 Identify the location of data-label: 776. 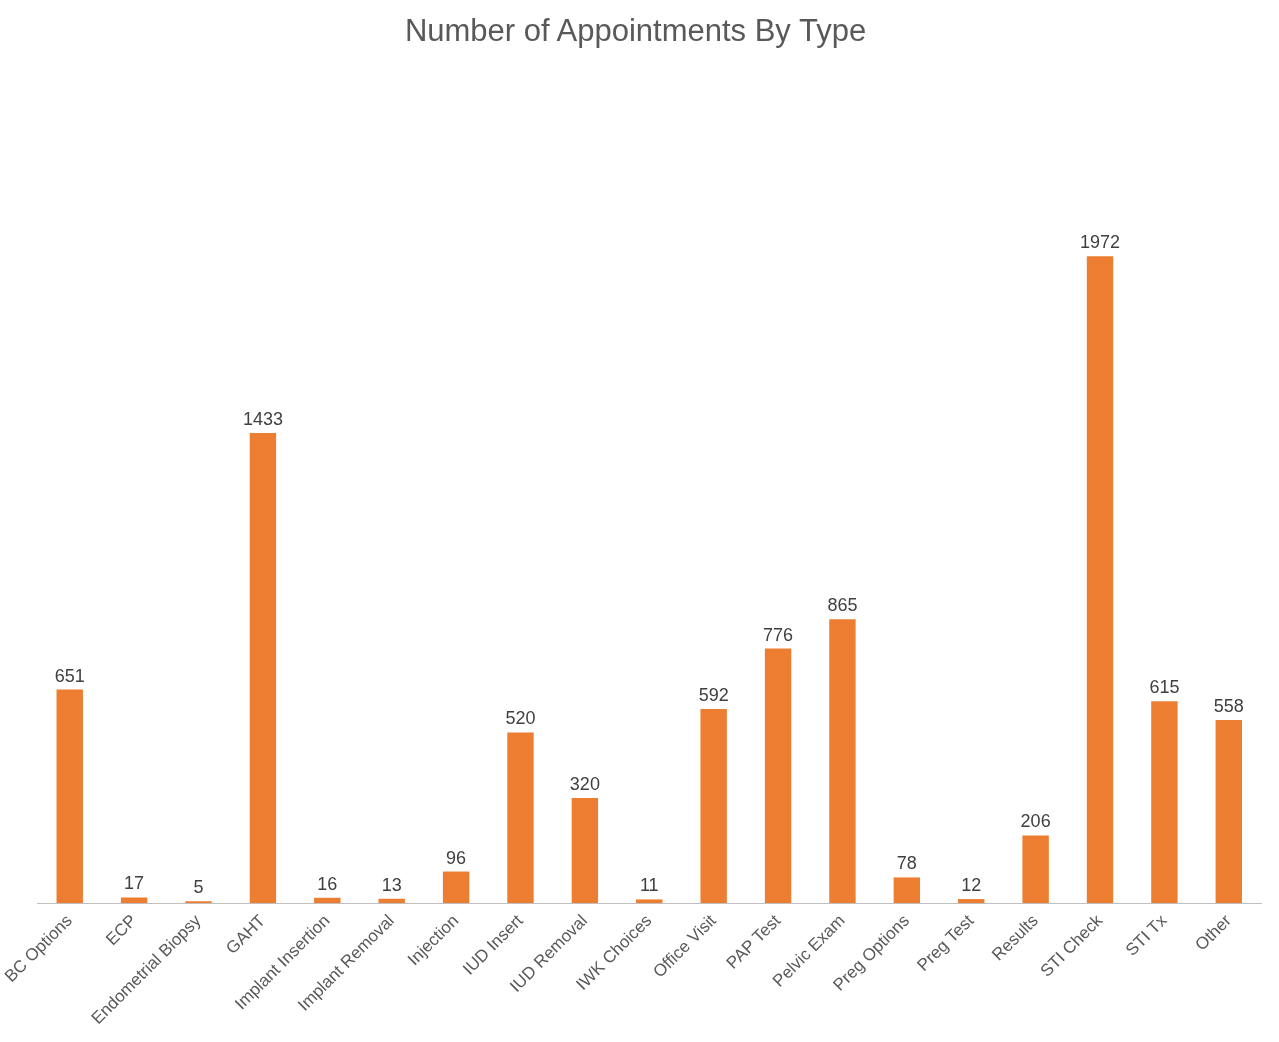
(778, 634).